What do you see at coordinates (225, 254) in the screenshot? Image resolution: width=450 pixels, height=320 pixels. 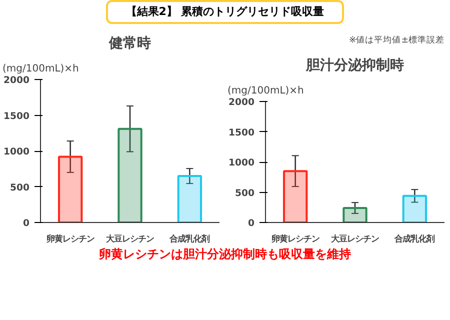 I see `text: 卵黄レシチンは胆汁分泌抑制時も吸収量を維持` at bounding box center [225, 254].